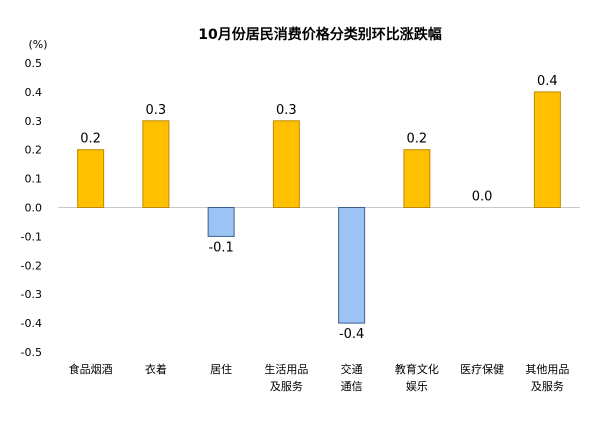 Image resolution: width=600 pixels, height=428 pixels. What do you see at coordinates (34, 150) in the screenshot?
I see `y-tick-label: 0.2` at bounding box center [34, 150].